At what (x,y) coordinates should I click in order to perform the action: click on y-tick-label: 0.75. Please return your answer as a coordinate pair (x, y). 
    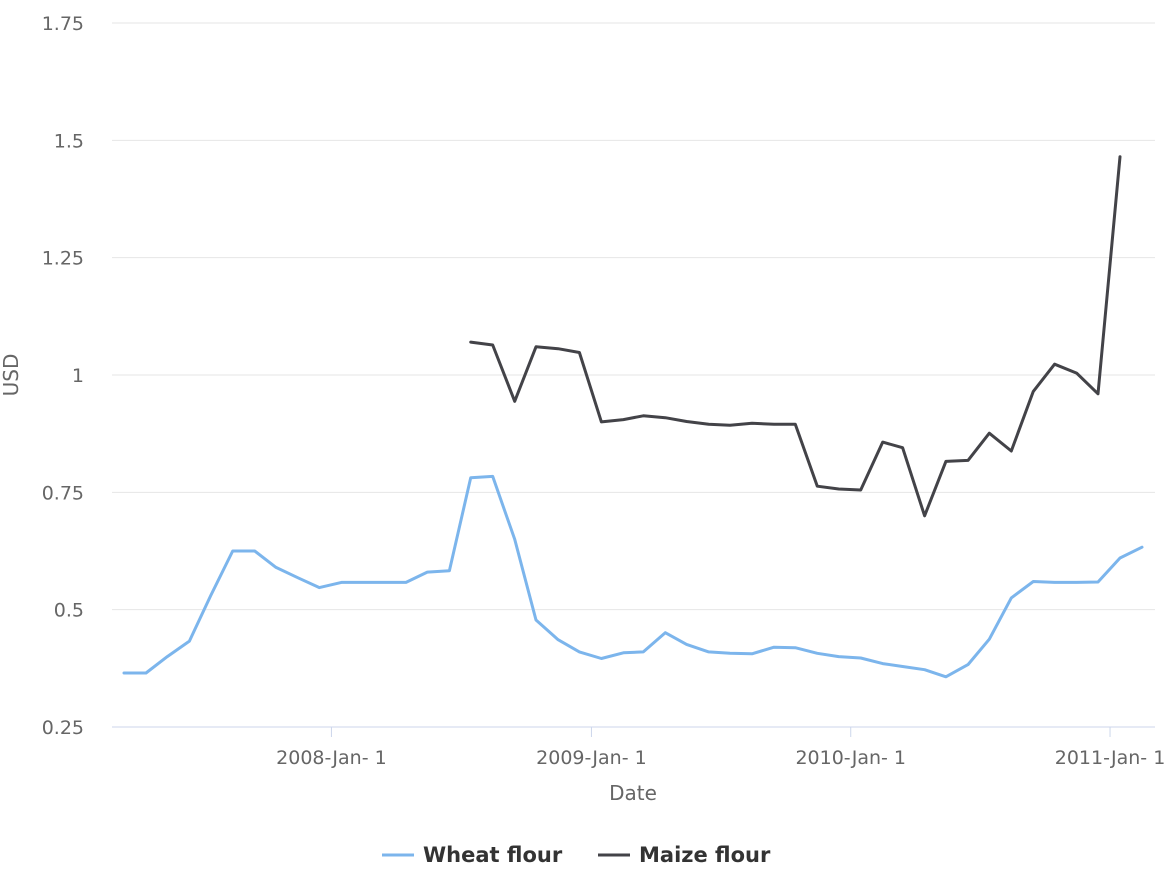
    Looking at the image, I should click on (63, 493).